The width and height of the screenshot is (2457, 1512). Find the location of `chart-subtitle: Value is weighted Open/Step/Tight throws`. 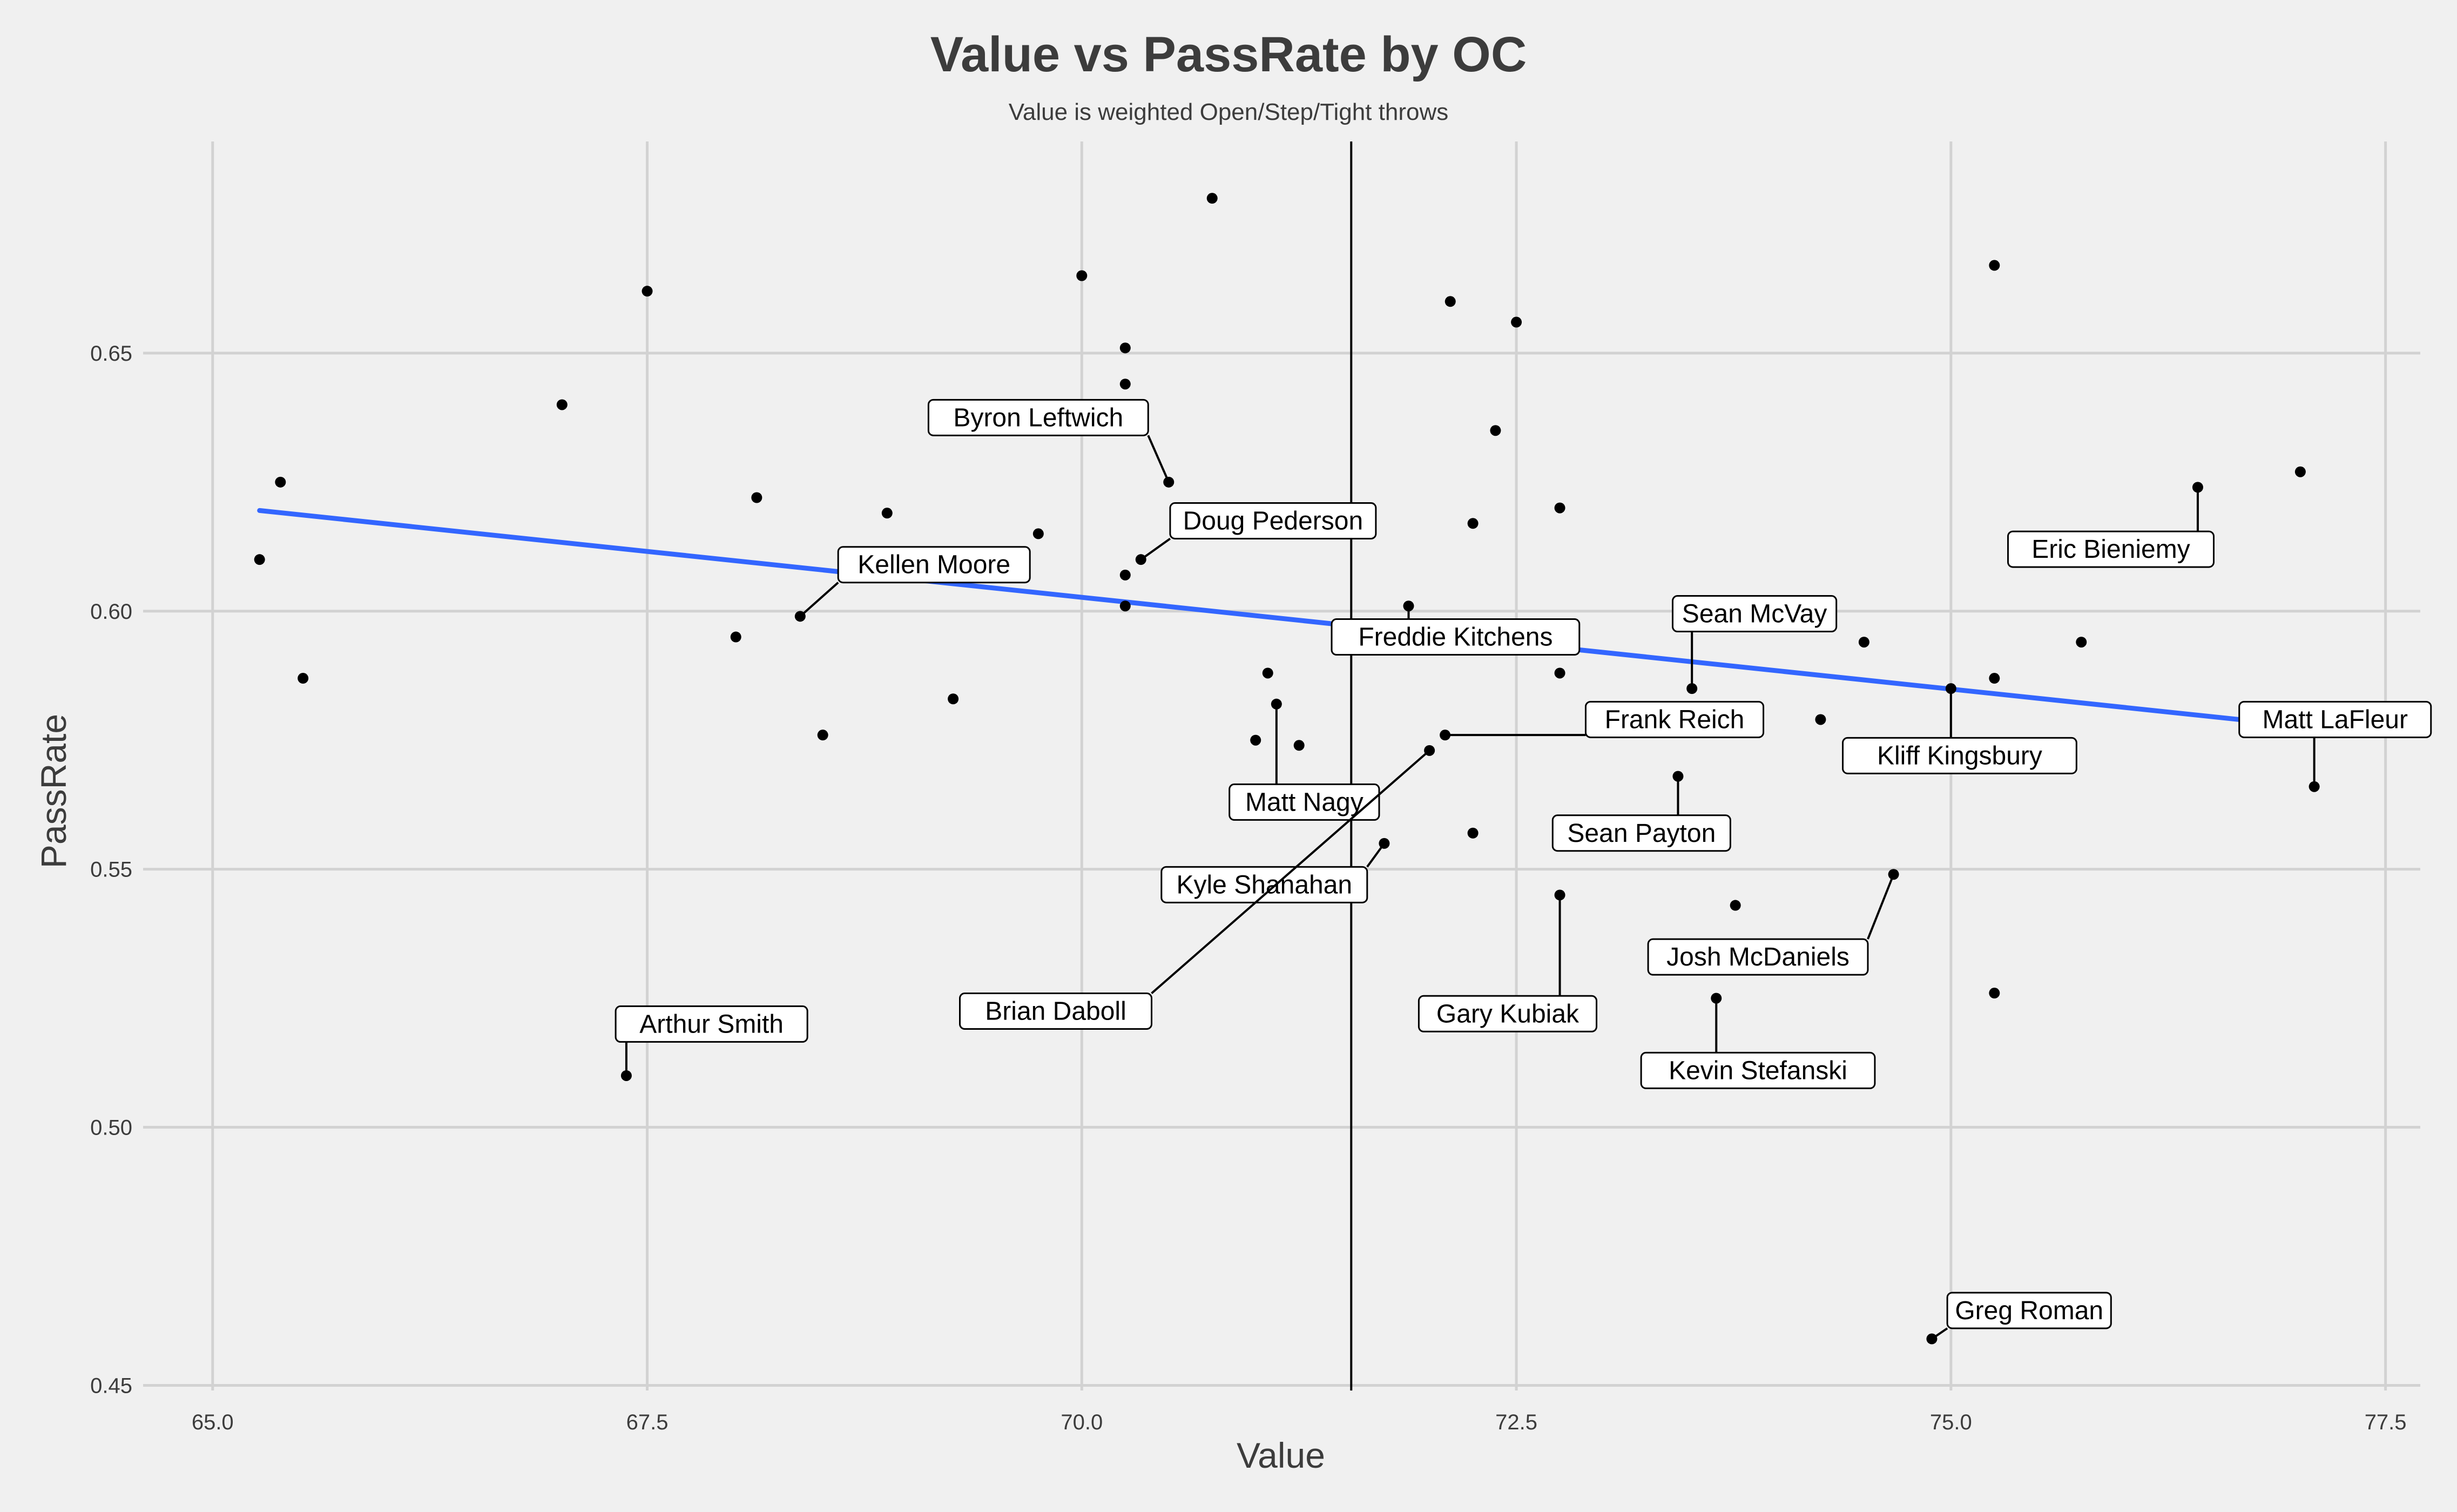

chart-subtitle: Value is weighted Open/Step/Tight throws is located at coordinates (1228, 112).